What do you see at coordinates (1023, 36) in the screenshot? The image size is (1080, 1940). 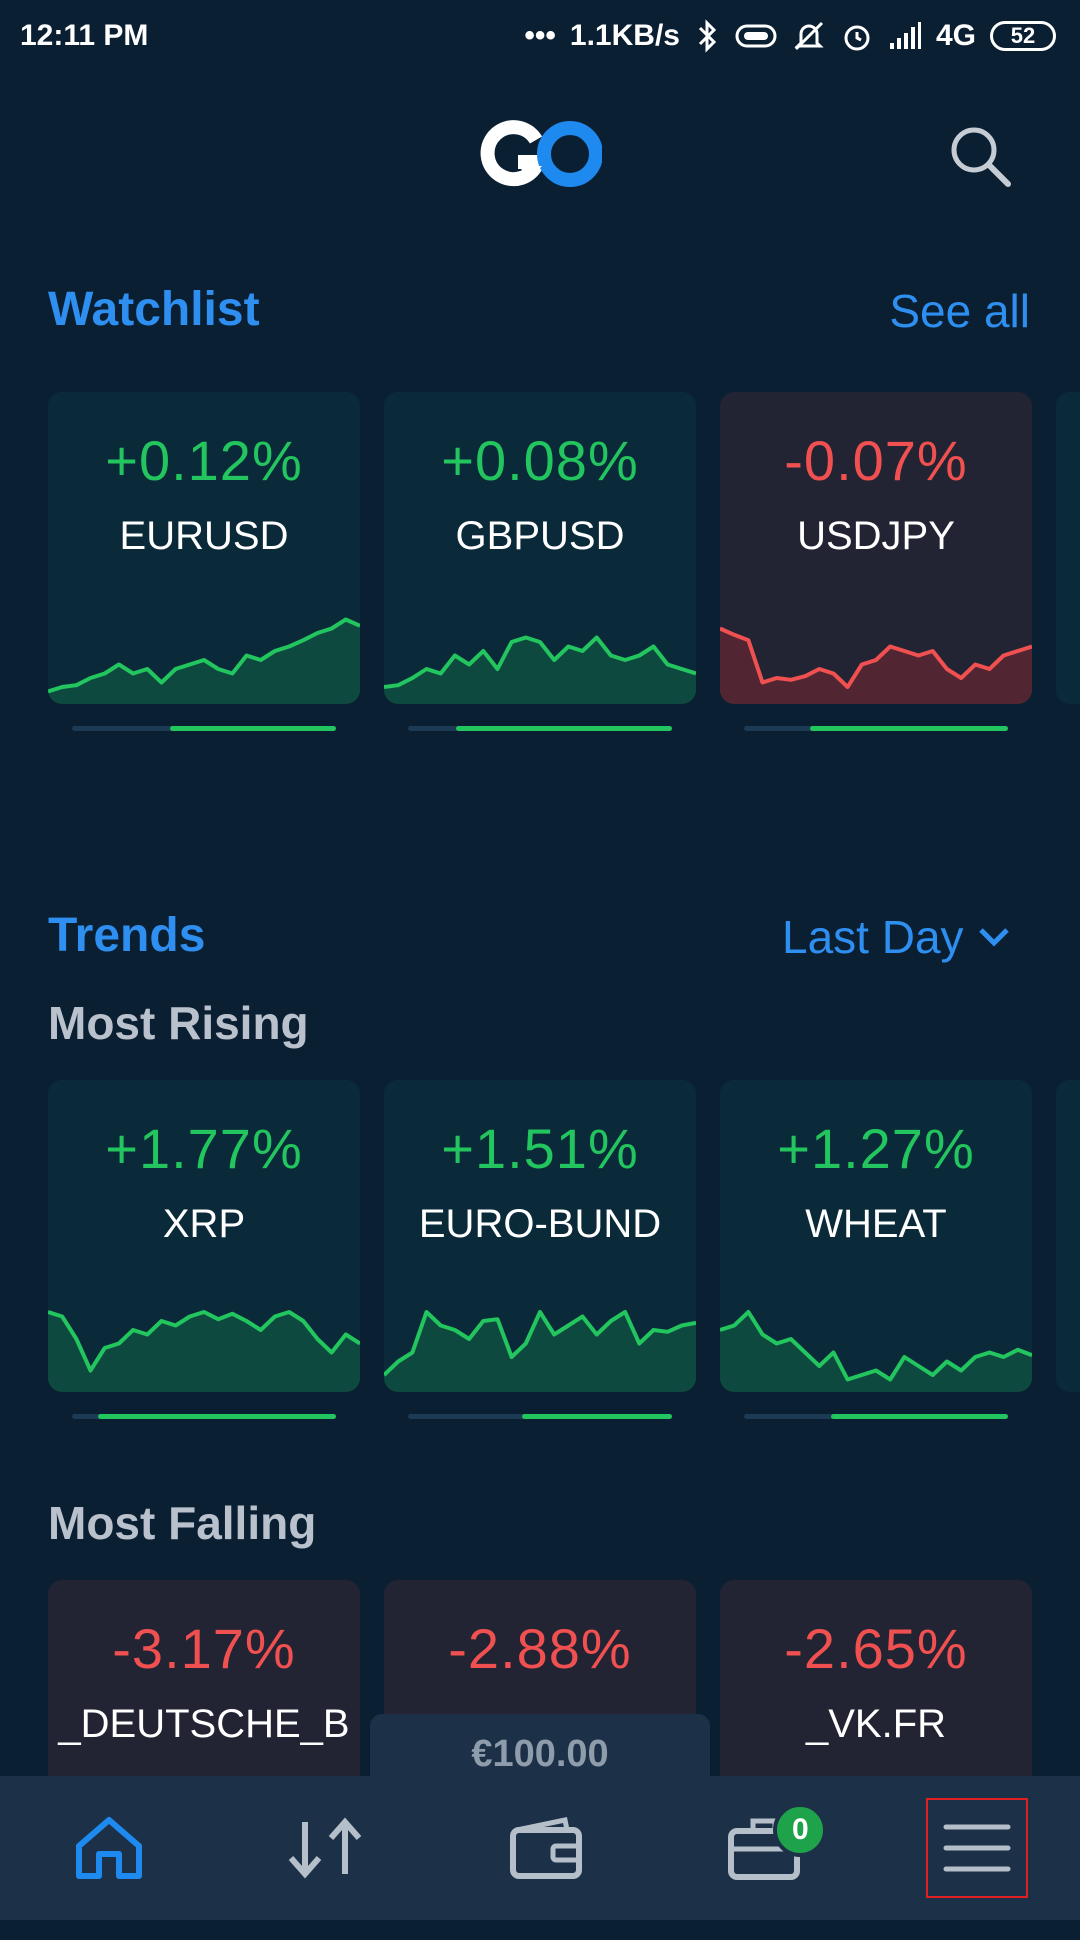 I see `battery-indicator: 52` at bounding box center [1023, 36].